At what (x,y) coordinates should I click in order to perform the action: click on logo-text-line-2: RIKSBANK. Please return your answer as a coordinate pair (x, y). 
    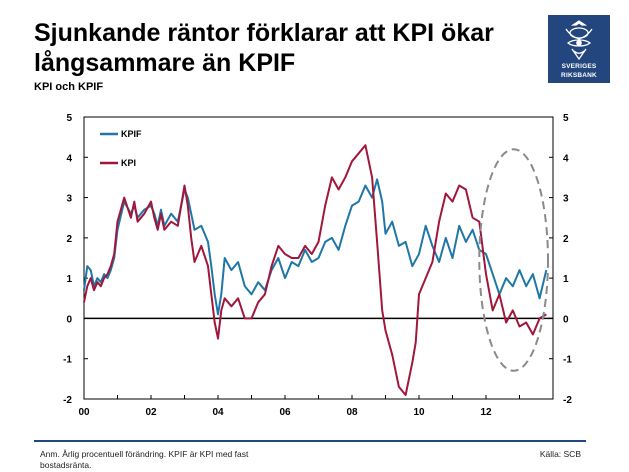
    Looking at the image, I should click on (579, 75).